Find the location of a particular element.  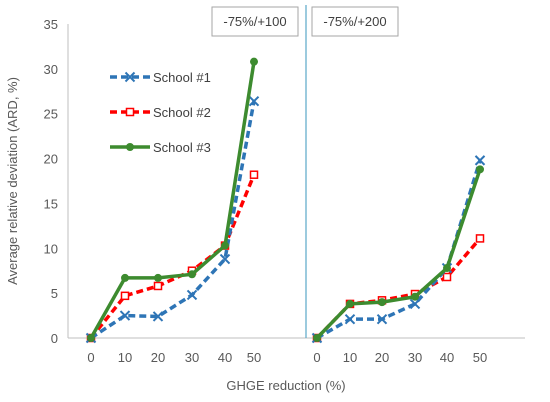

x-tick-label-p2-30: 30 is located at coordinates (415, 357).